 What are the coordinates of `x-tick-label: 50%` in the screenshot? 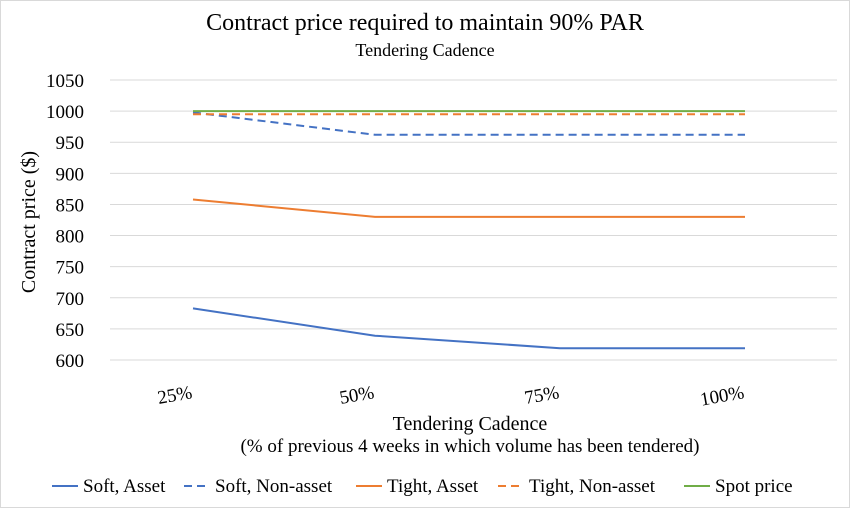 It's located at (357, 395).